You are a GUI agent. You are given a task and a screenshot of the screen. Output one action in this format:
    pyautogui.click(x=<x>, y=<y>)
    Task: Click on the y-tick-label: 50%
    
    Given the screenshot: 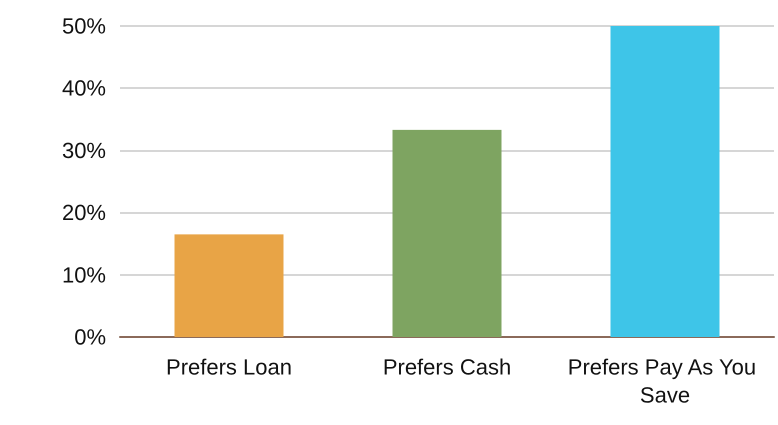 What is the action you would take?
    pyautogui.click(x=84, y=26)
    